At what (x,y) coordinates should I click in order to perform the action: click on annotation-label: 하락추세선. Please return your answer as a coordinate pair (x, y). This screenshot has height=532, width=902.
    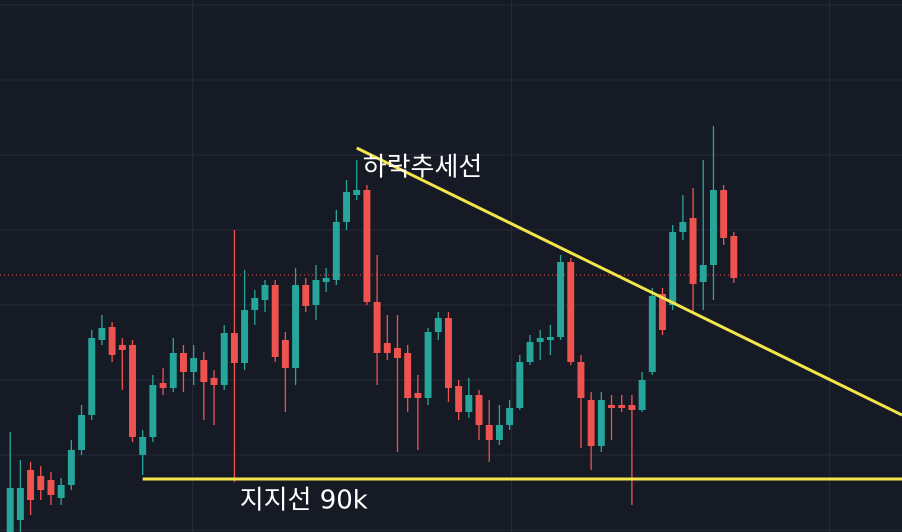
    Looking at the image, I should click on (423, 168).